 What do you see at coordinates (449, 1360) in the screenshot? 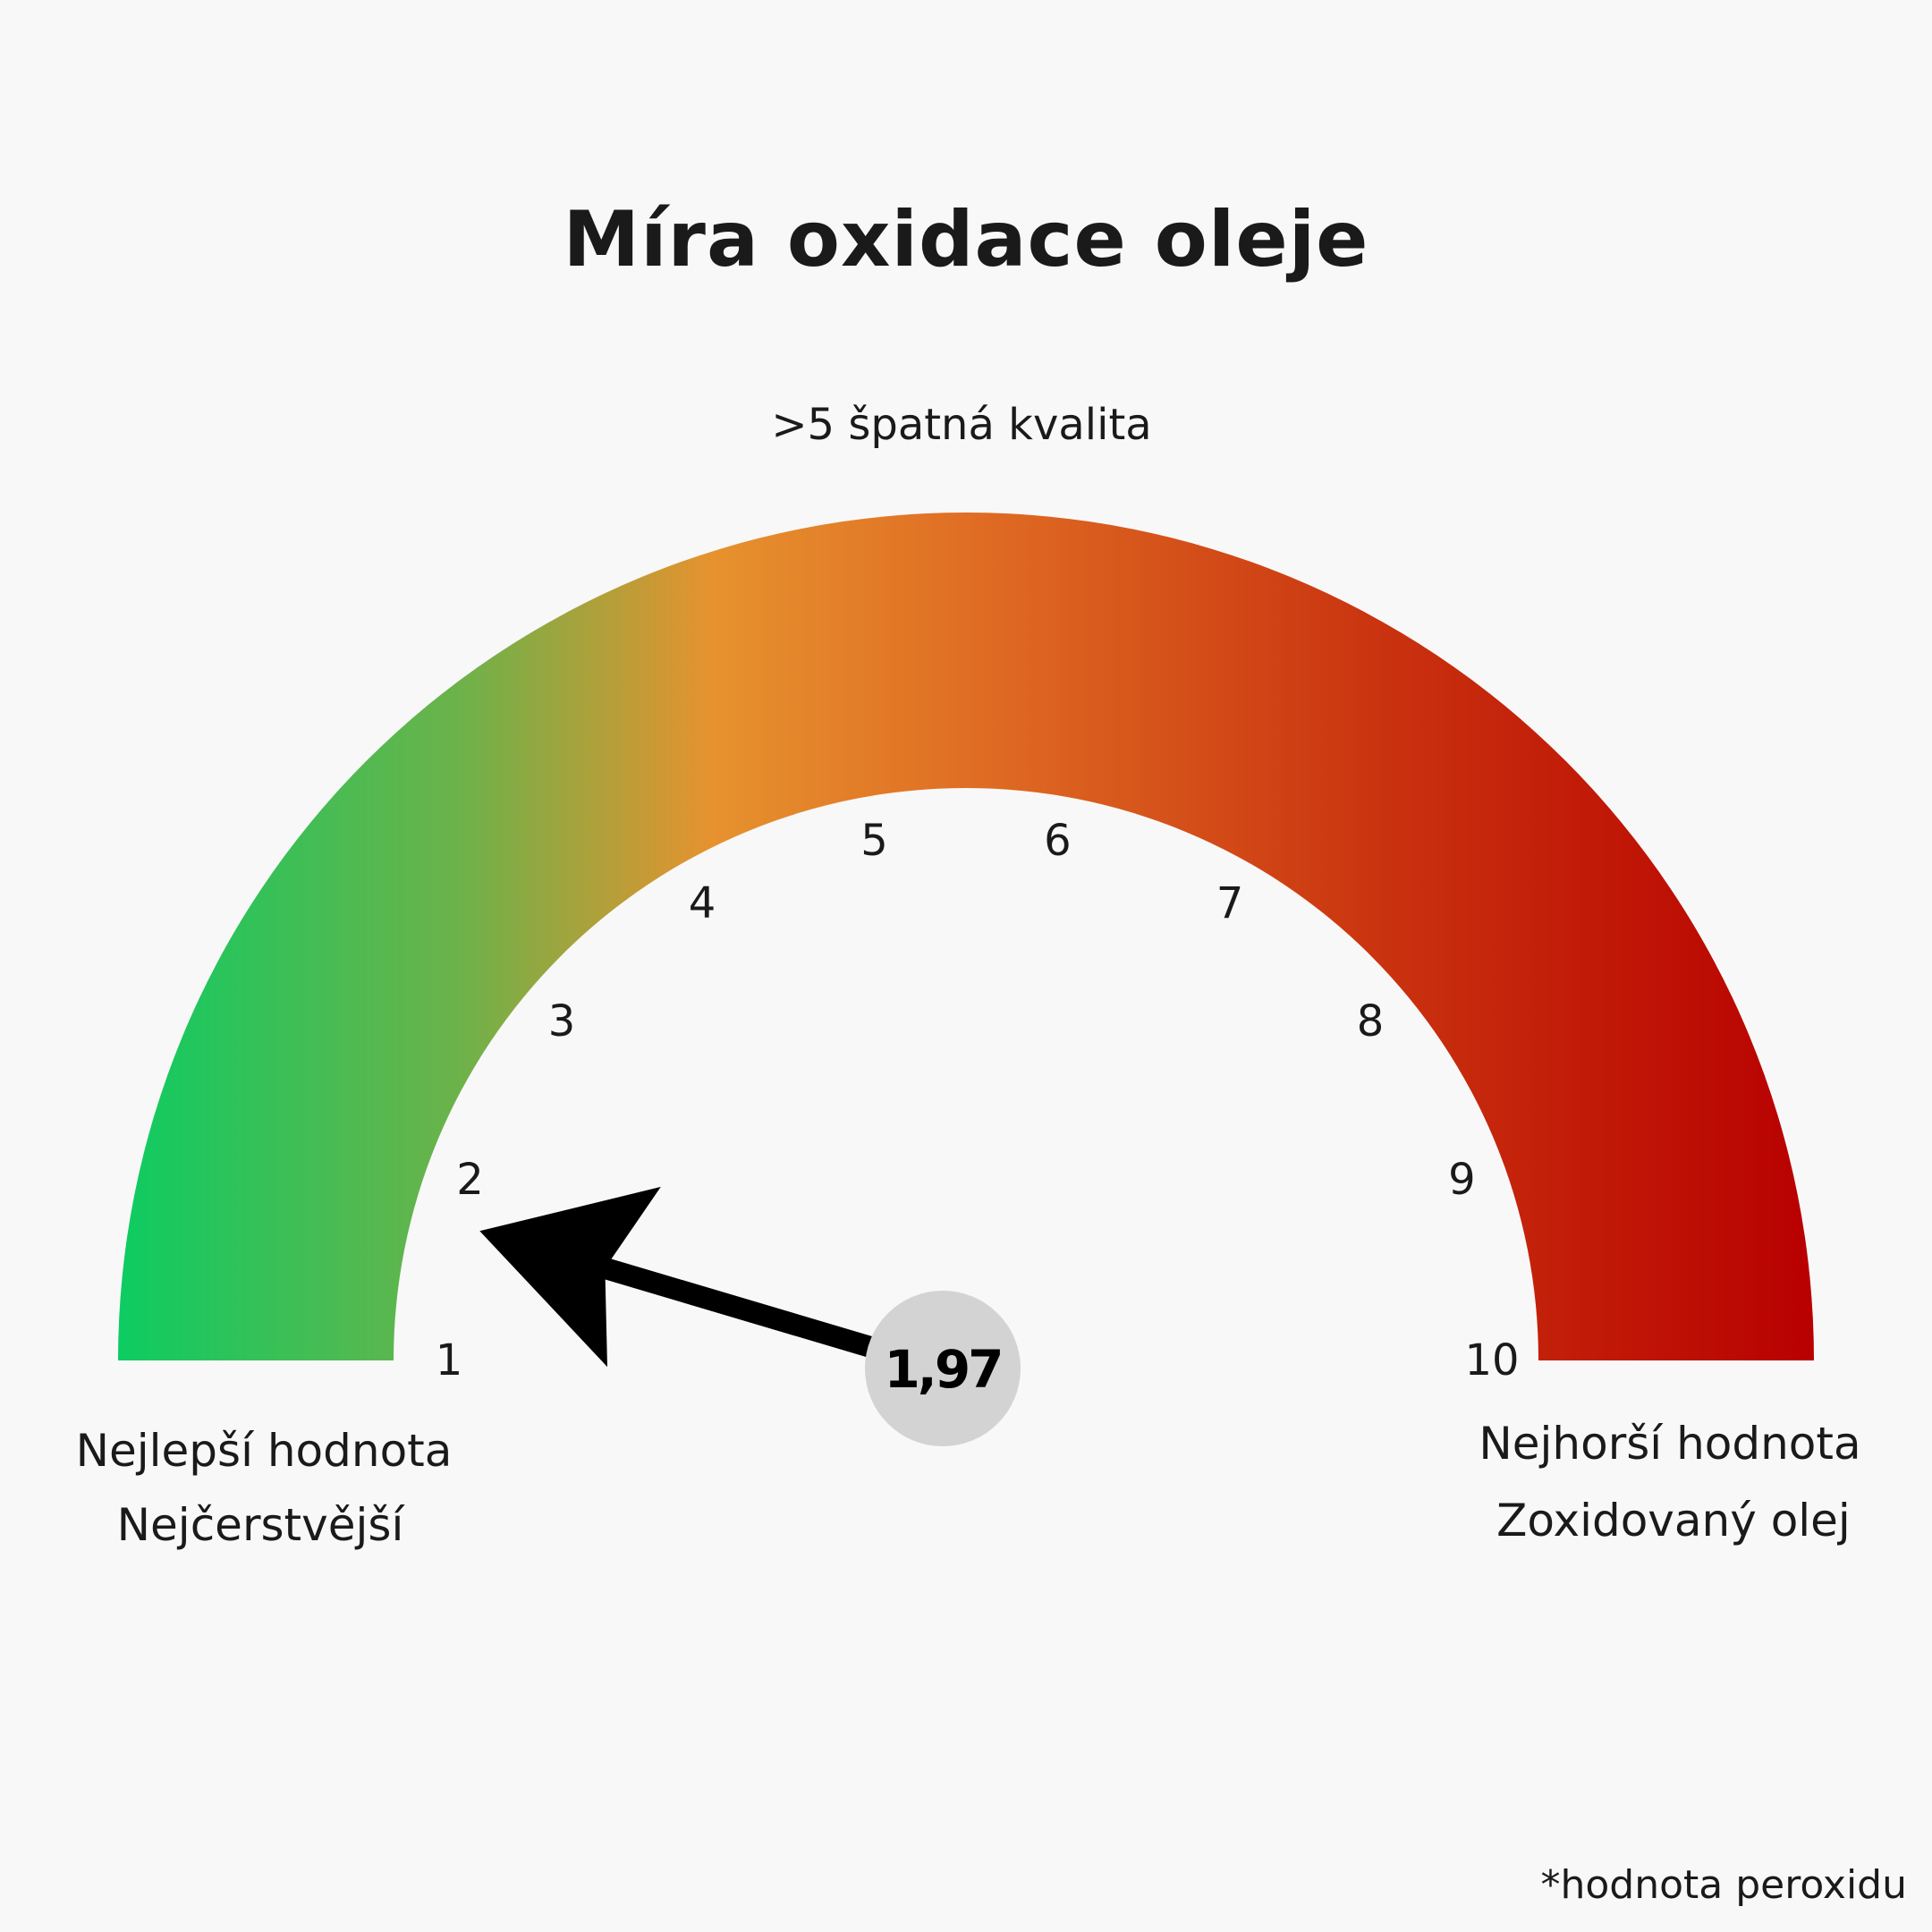
I see `tick-label-1: 1` at bounding box center [449, 1360].